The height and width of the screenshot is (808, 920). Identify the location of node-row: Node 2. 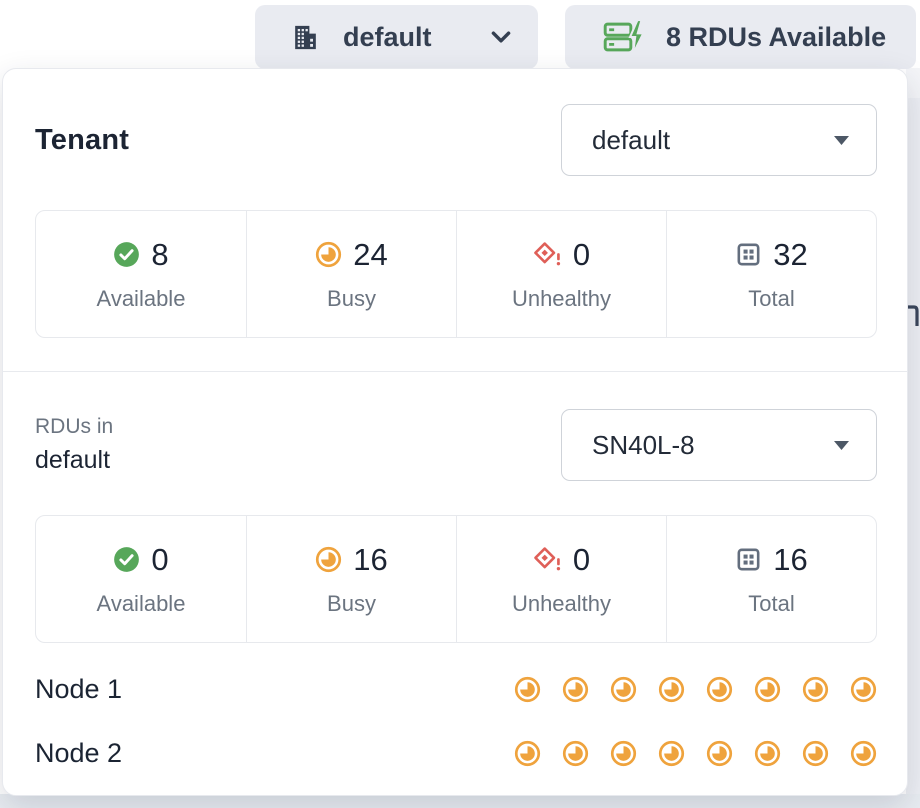
(456, 753).